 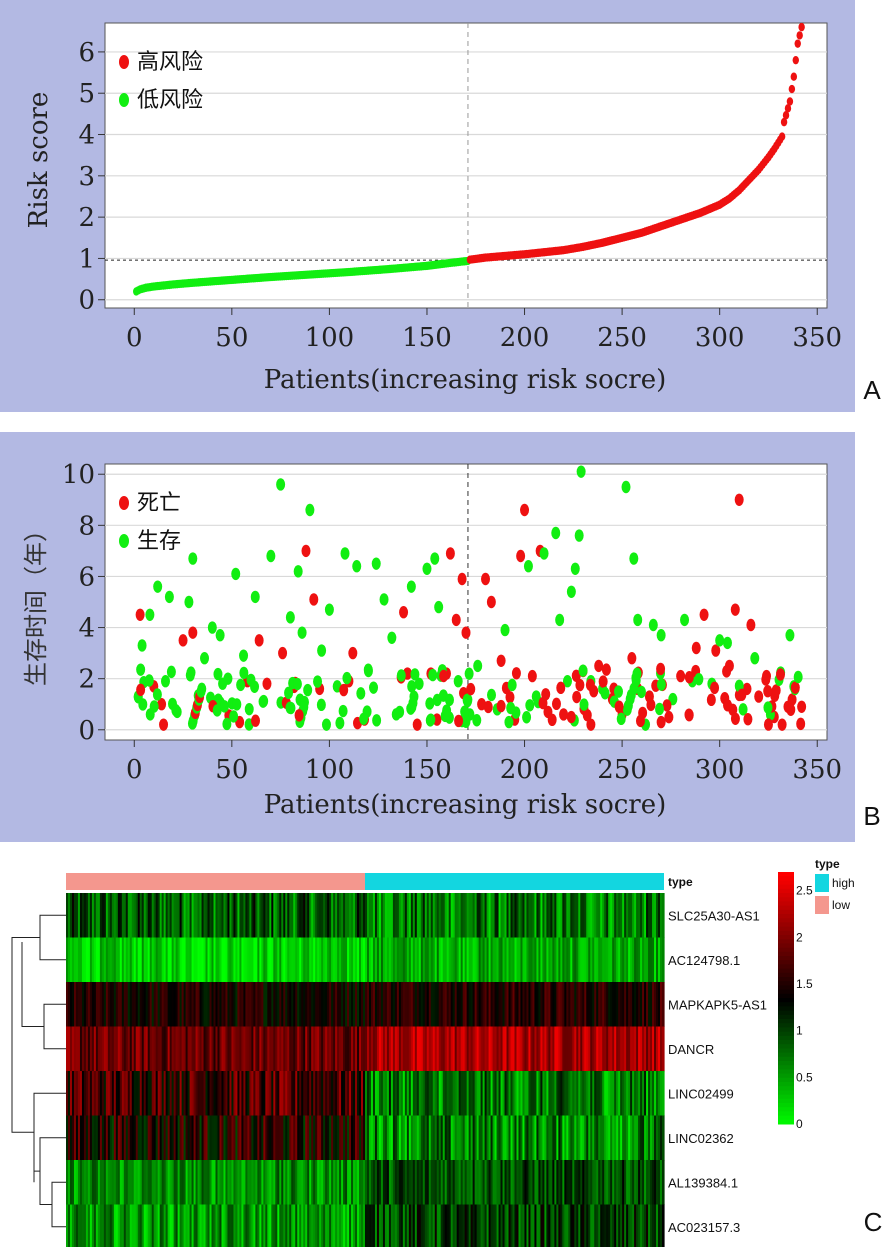 I want to click on heatmap-gene-label: DANCR, so click(x=691, y=1049).